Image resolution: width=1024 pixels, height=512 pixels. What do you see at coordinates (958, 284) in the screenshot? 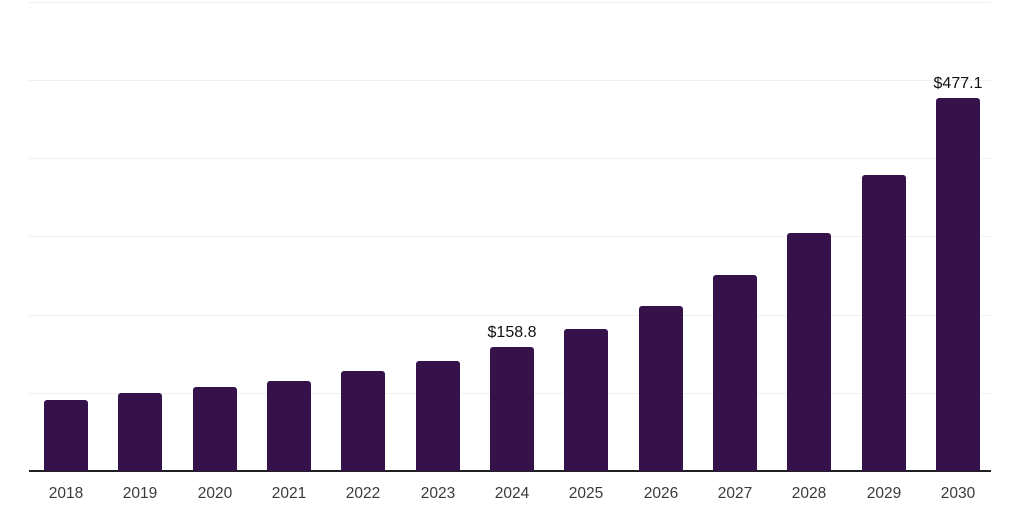
I see `bar-2030` at bounding box center [958, 284].